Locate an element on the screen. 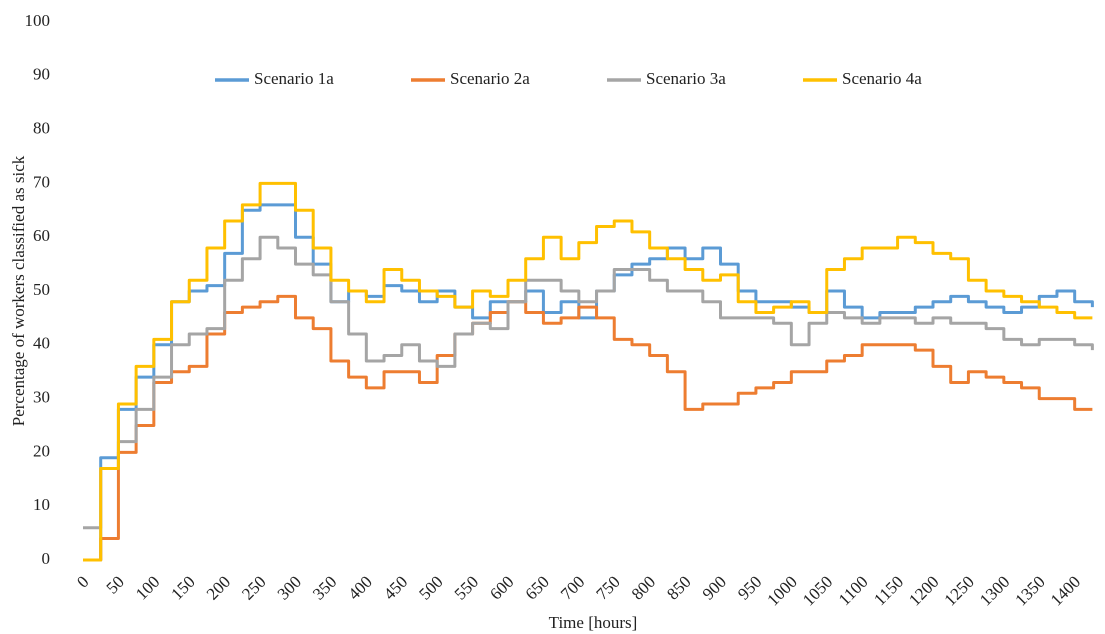  y-tick-label: 0 is located at coordinates (46, 558).